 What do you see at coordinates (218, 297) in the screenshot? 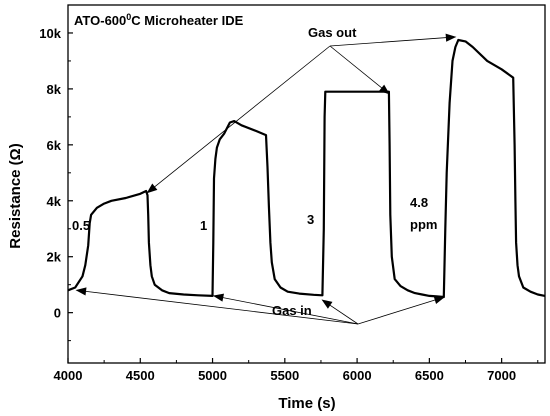
I see `gas-in-arrow-2-head` at bounding box center [218, 297].